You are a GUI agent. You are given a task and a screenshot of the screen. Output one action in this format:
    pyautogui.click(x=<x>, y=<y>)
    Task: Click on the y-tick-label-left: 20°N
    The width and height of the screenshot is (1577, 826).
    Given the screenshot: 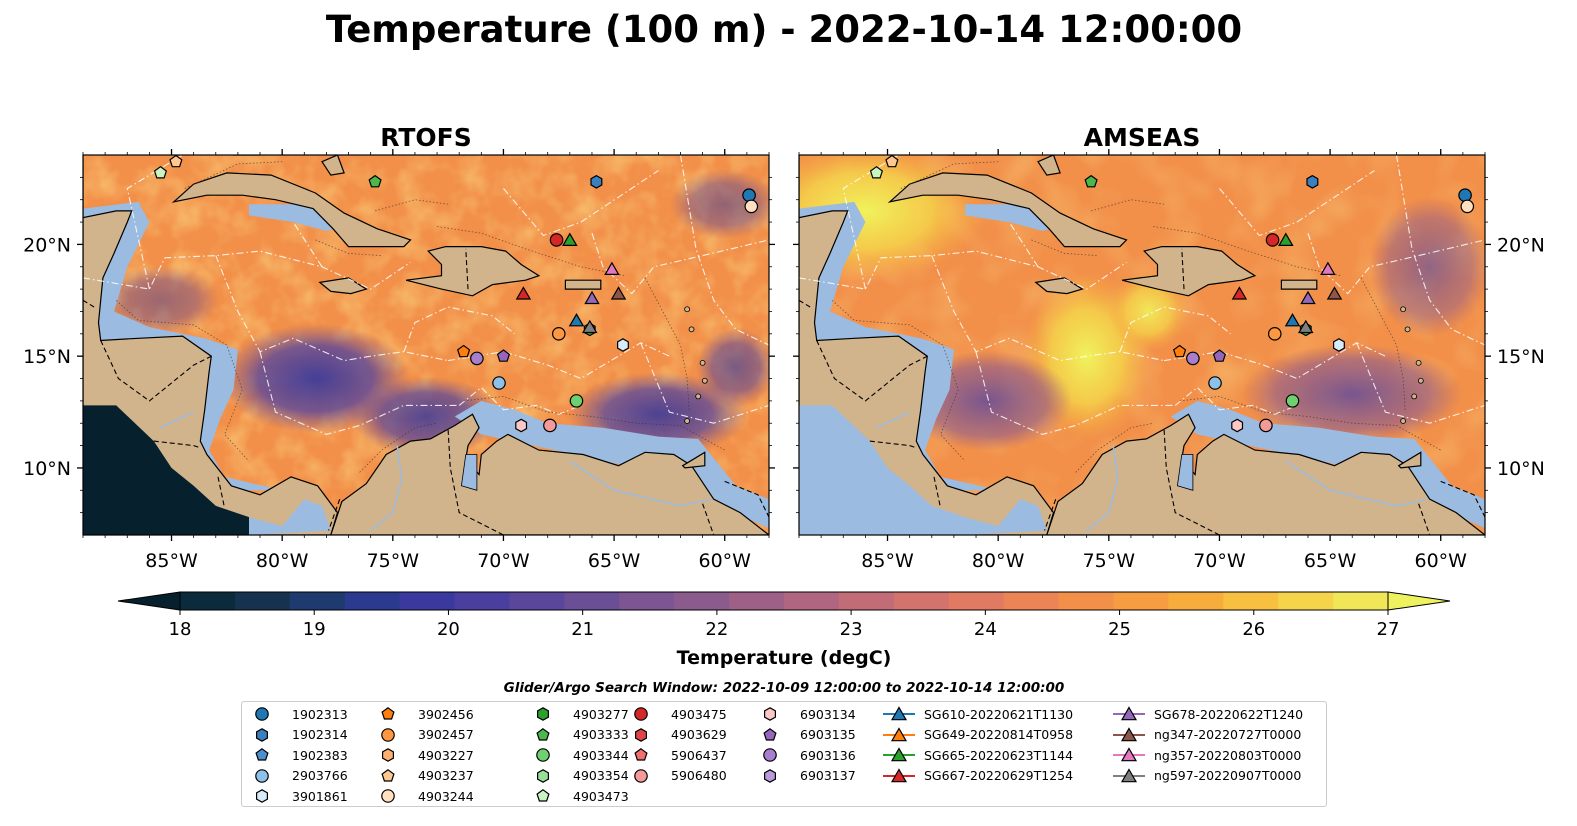 What is the action you would take?
    pyautogui.click(x=47, y=245)
    